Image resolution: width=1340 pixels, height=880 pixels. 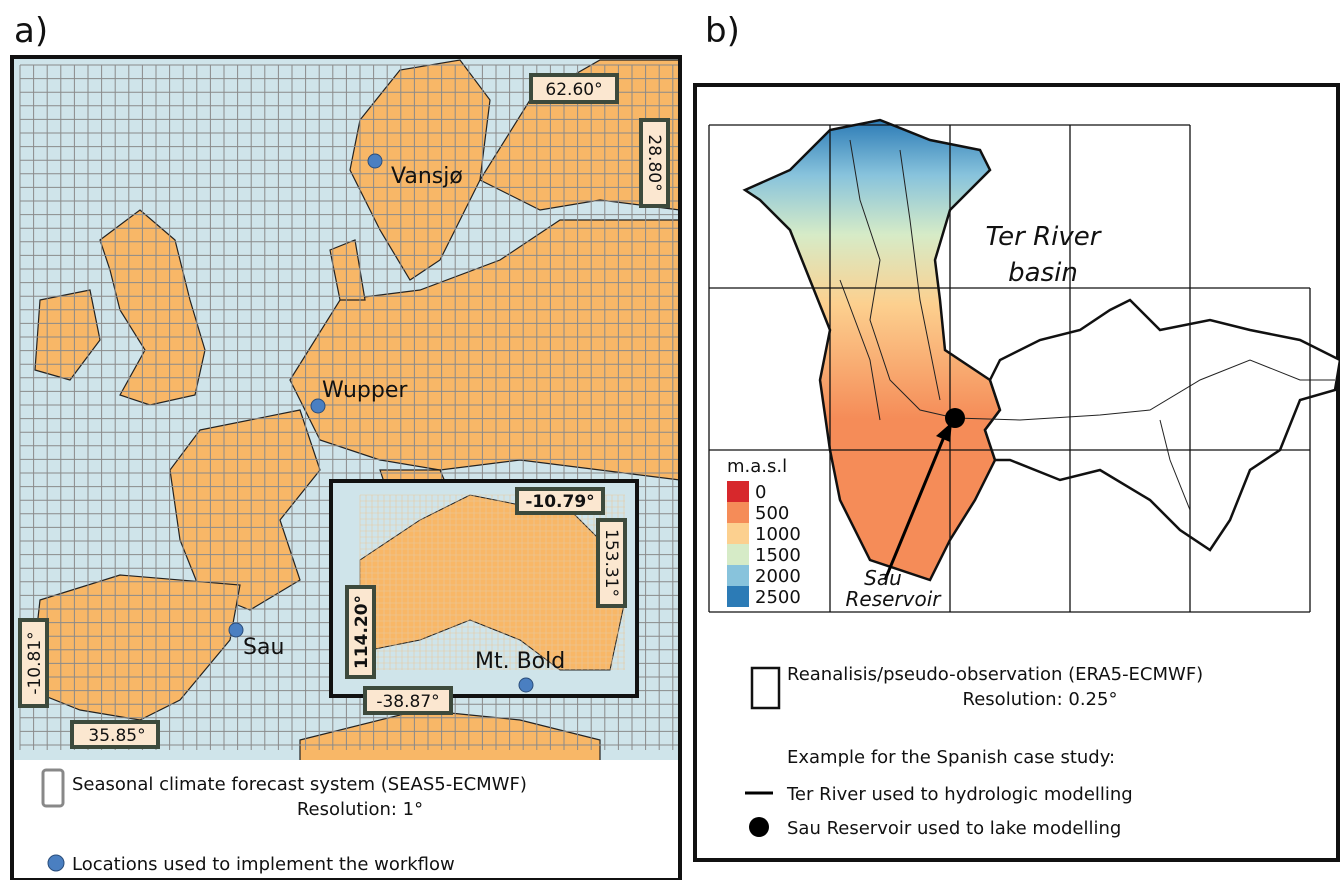 I want to click on legend-location-symbol, so click(x=56, y=863).